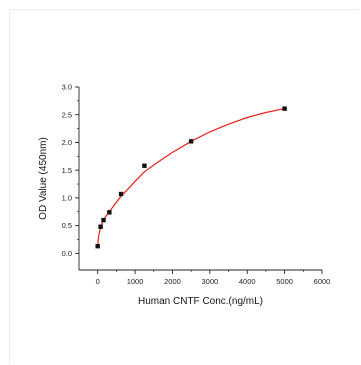 Image resolution: width=361 pixels, height=365 pixels. Describe the element at coordinates (322, 281) in the screenshot. I see `x-tick-label: 6000` at that location.